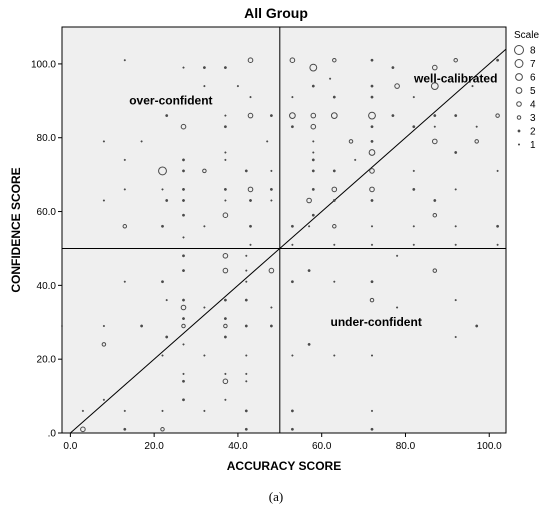 The image size is (550, 512). I want to click on legend-entry-label: 4, so click(533, 105).